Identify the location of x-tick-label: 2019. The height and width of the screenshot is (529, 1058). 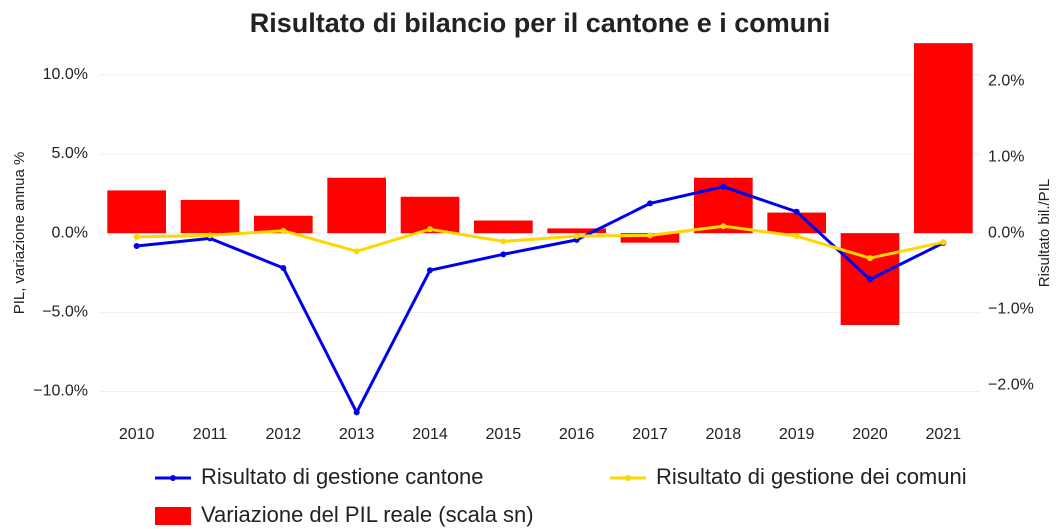
(797, 434).